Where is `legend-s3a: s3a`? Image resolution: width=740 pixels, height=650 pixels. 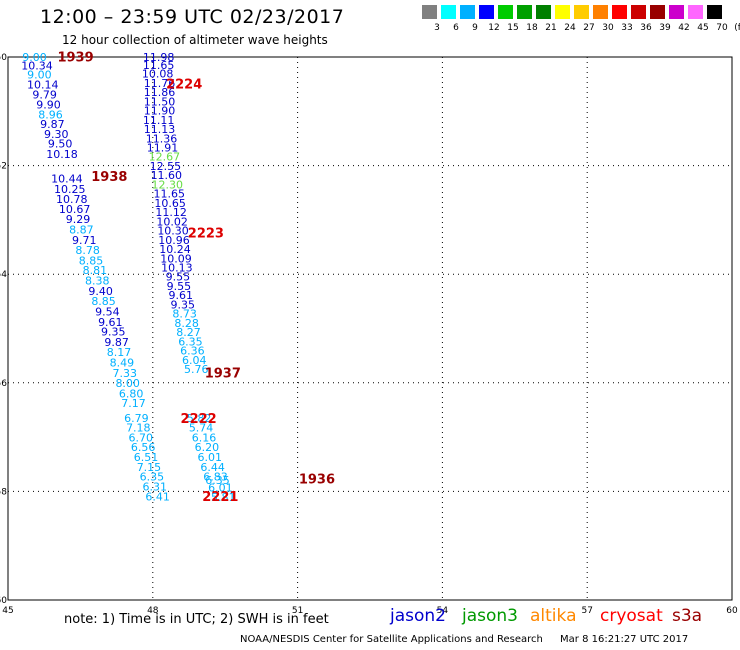
legend-s3a: s3a is located at coordinates (687, 616).